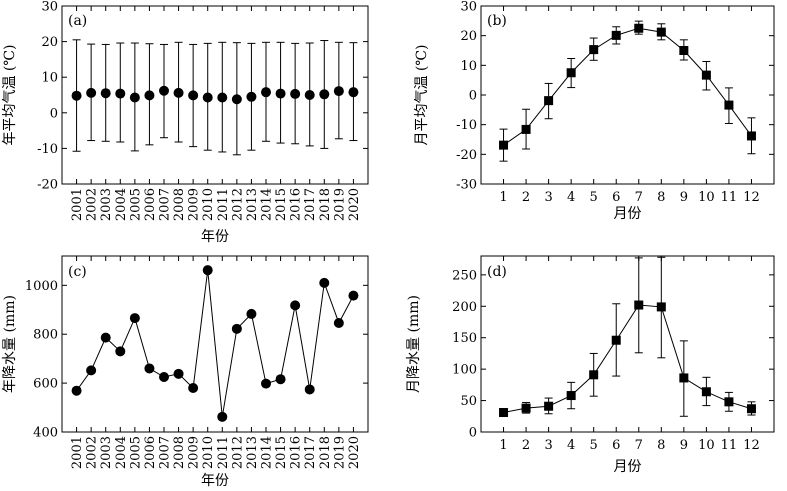 This screenshot has height=491, width=787. What do you see at coordinates (267, 452) in the screenshot?
I see `x-tick-label: 2014` at bounding box center [267, 452].